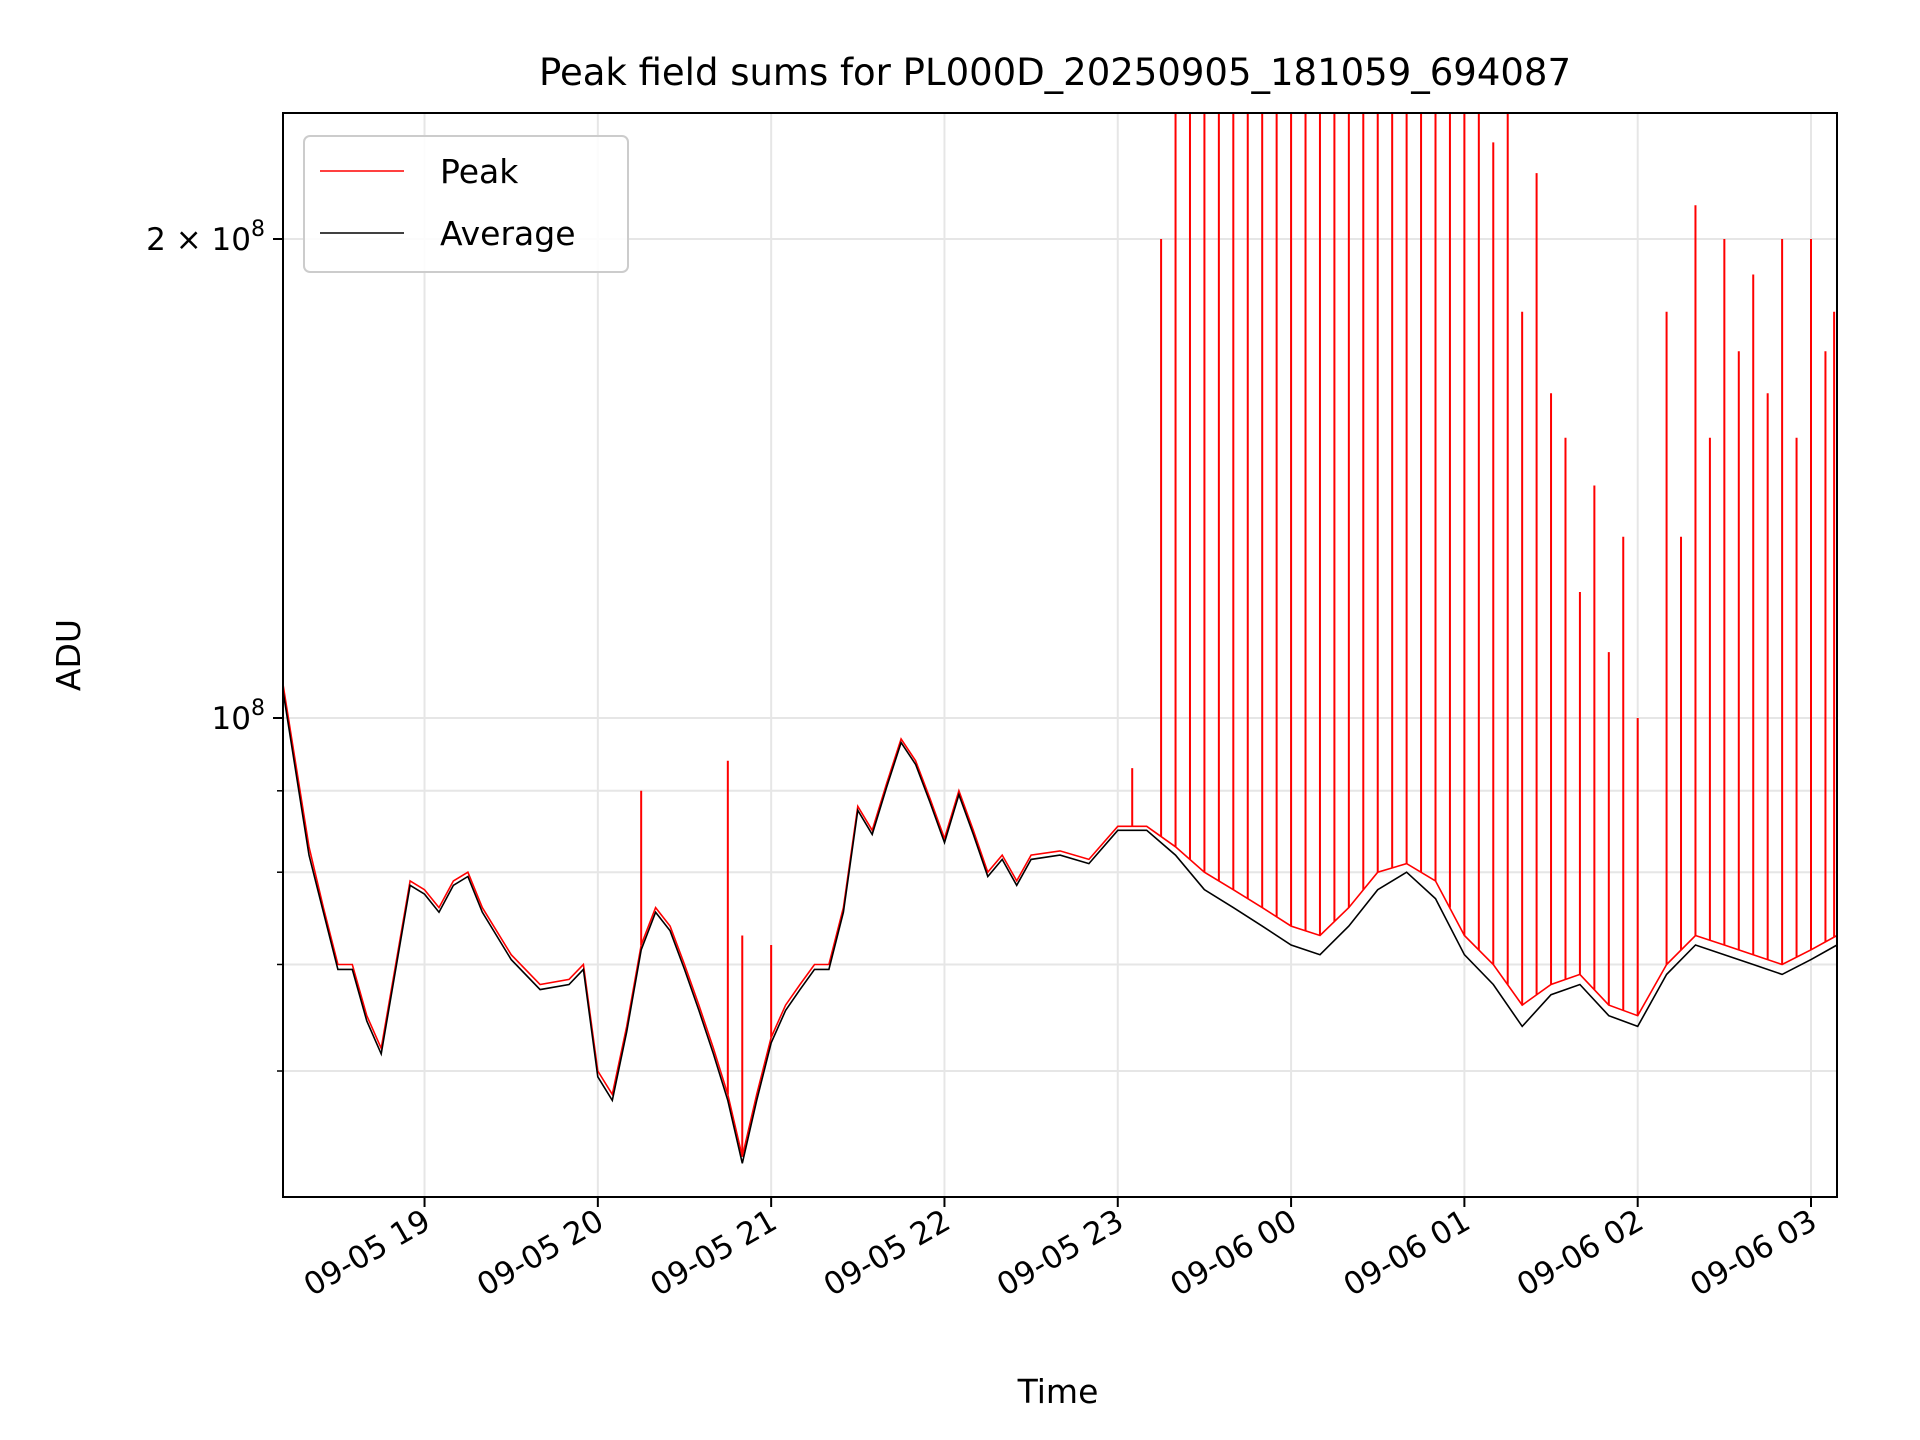 The height and width of the screenshot is (1440, 1920). What do you see at coordinates (1058, 1391) in the screenshot?
I see `x-axis-label: Time` at bounding box center [1058, 1391].